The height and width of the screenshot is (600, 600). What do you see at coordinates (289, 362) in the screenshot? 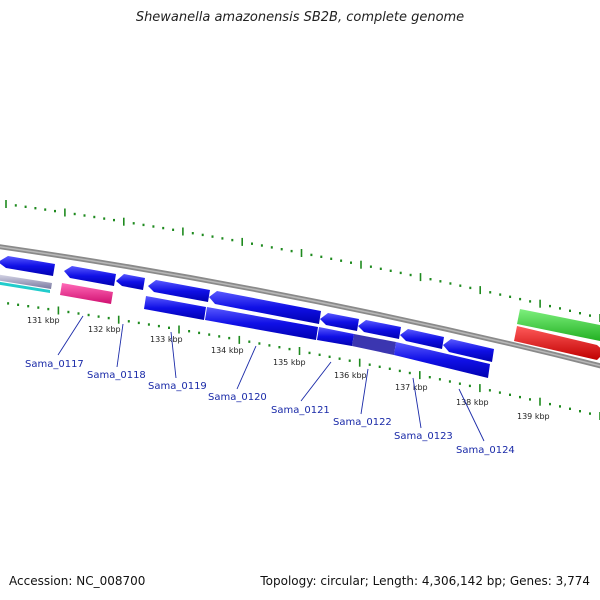
I see `scale-tick-label: 135 kbp` at bounding box center [289, 362].